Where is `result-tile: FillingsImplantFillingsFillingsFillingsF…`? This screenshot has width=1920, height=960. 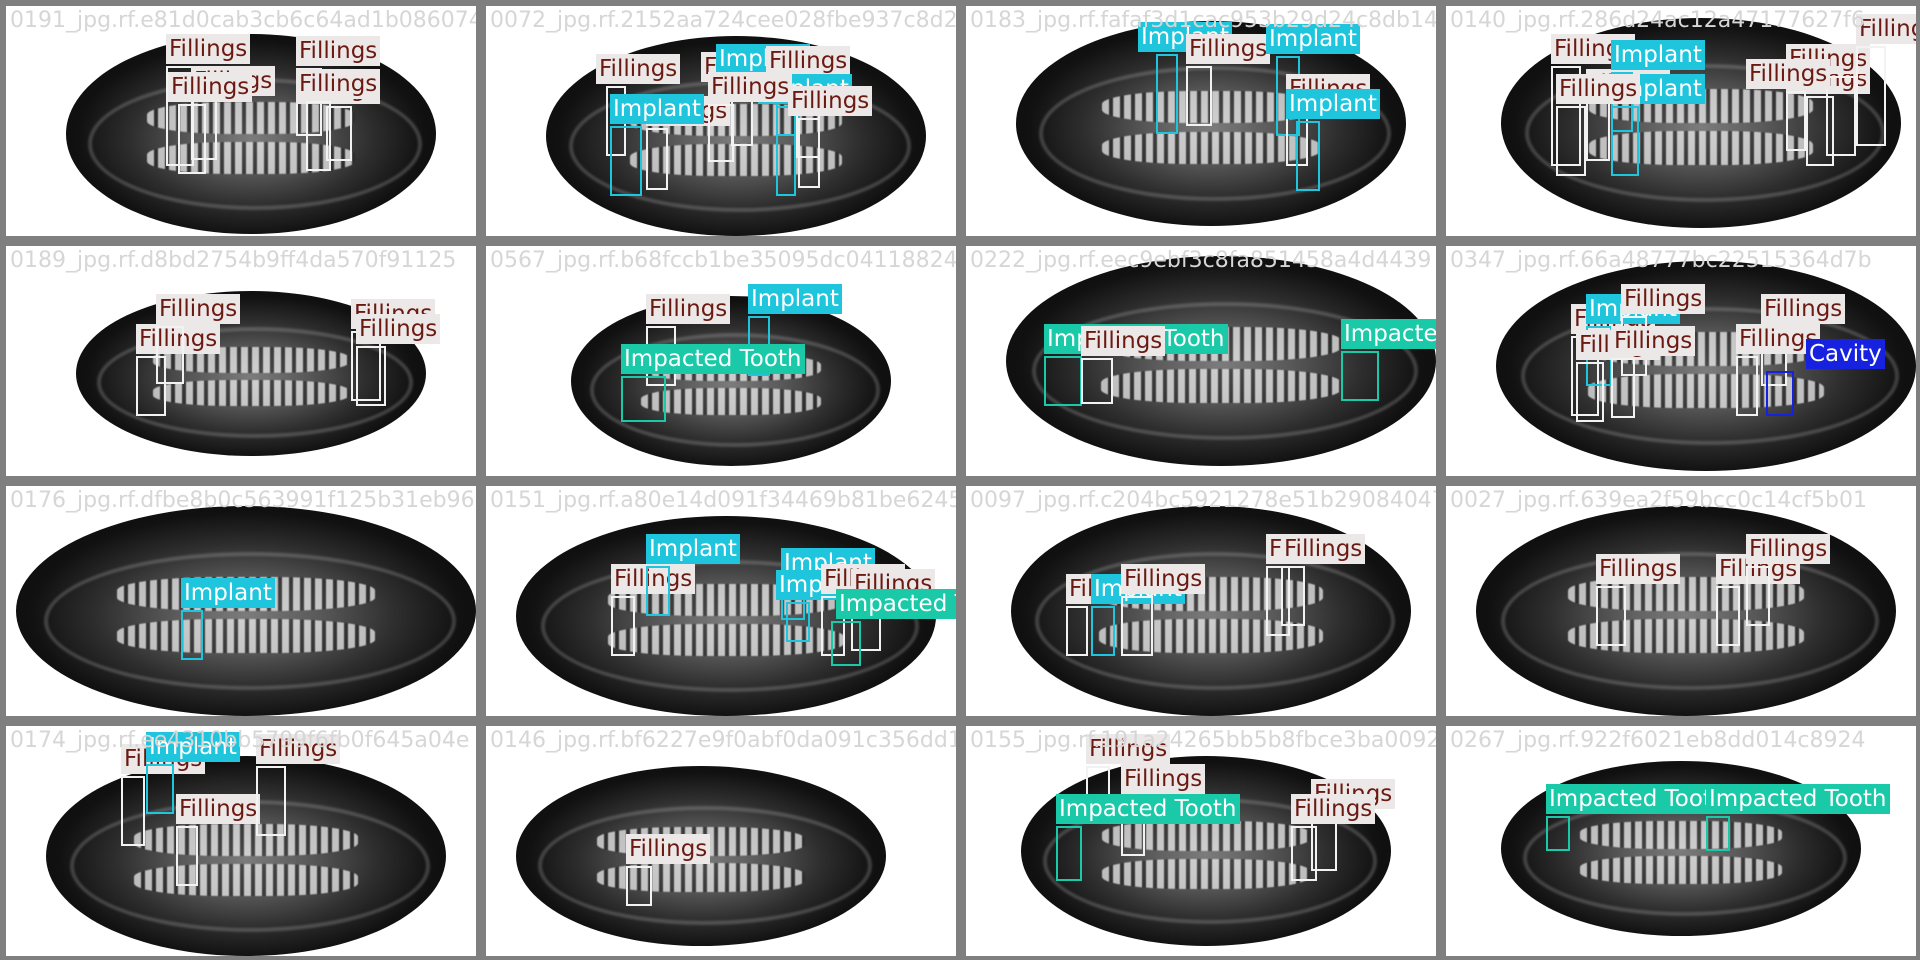
result-tile: FillingsImplantFillingsFillingsFillingsF… is located at coordinates (1681, 361).